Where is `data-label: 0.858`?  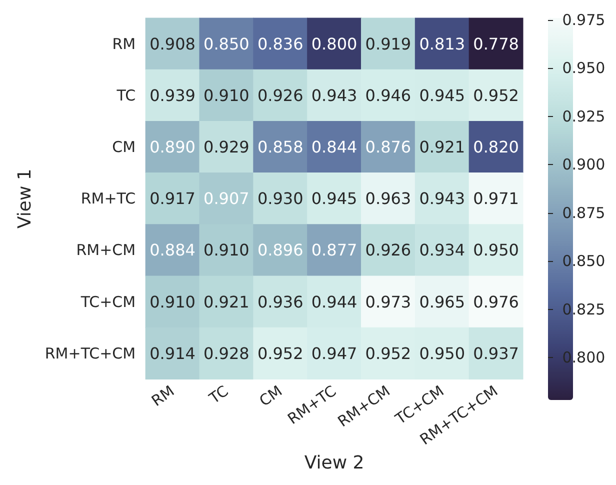
data-label: 0.858 is located at coordinates (280, 147).